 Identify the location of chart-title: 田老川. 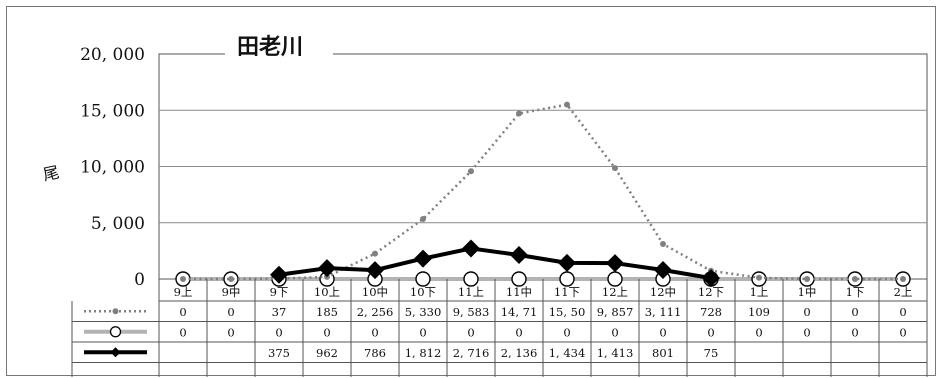
(270, 47).